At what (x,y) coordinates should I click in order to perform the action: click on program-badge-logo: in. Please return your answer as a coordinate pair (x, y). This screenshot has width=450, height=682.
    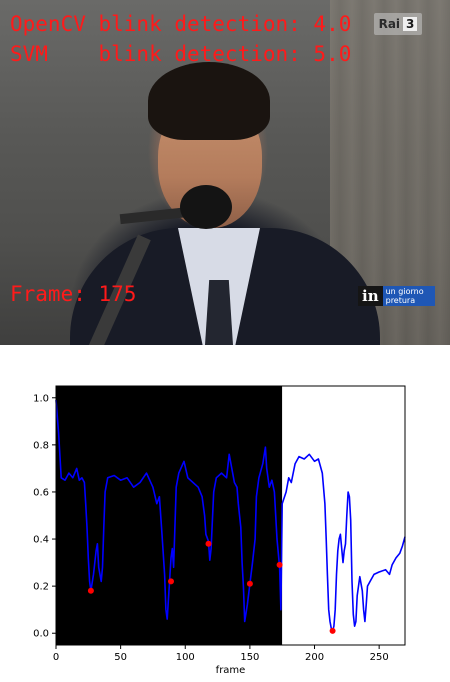
    Looking at the image, I should click on (370, 296).